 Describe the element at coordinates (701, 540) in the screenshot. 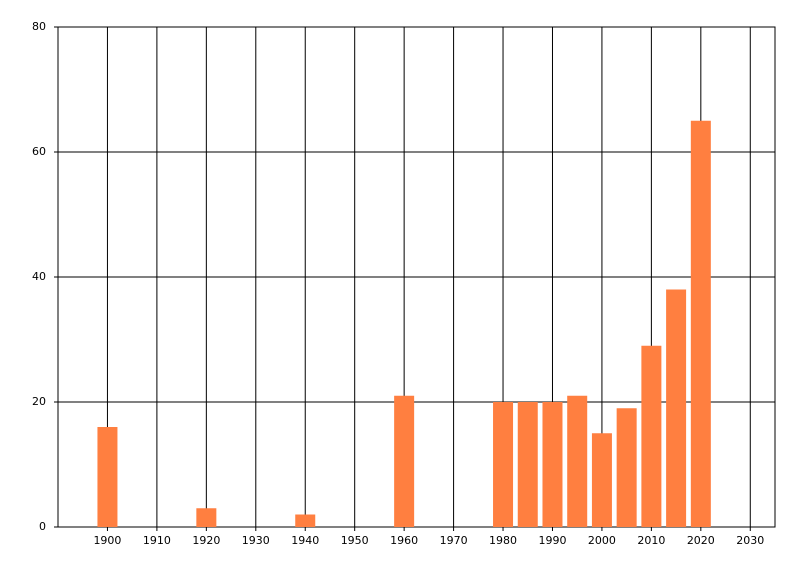

I see `x-tick-label: 2020` at that location.